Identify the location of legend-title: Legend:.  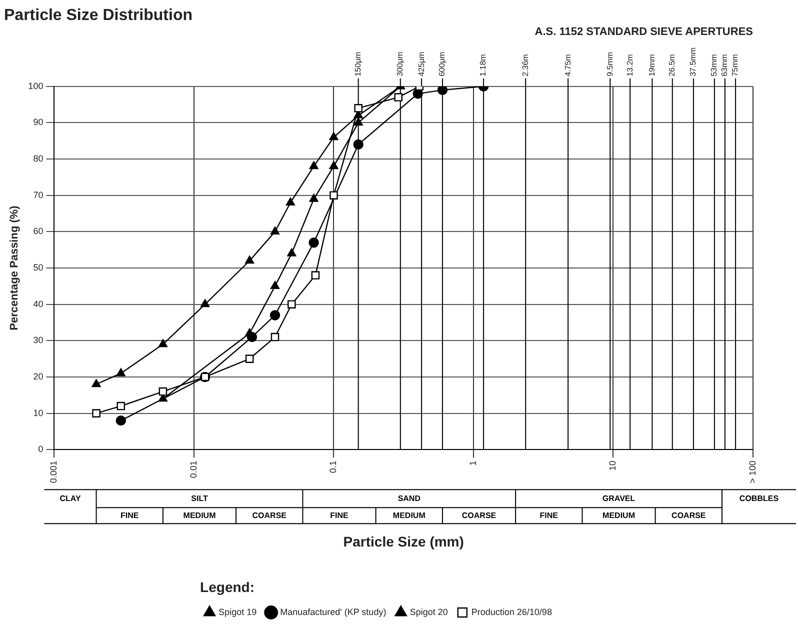
(227, 587).